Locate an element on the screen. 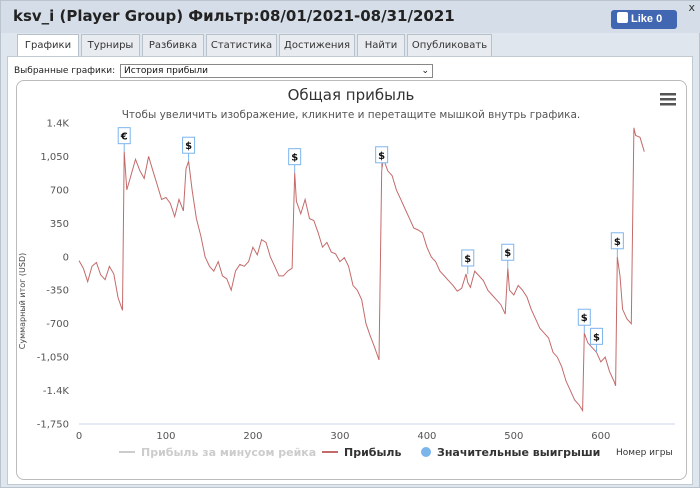 This screenshot has width=700, height=488. chart-selector-value: История прибыли is located at coordinates (166, 71).